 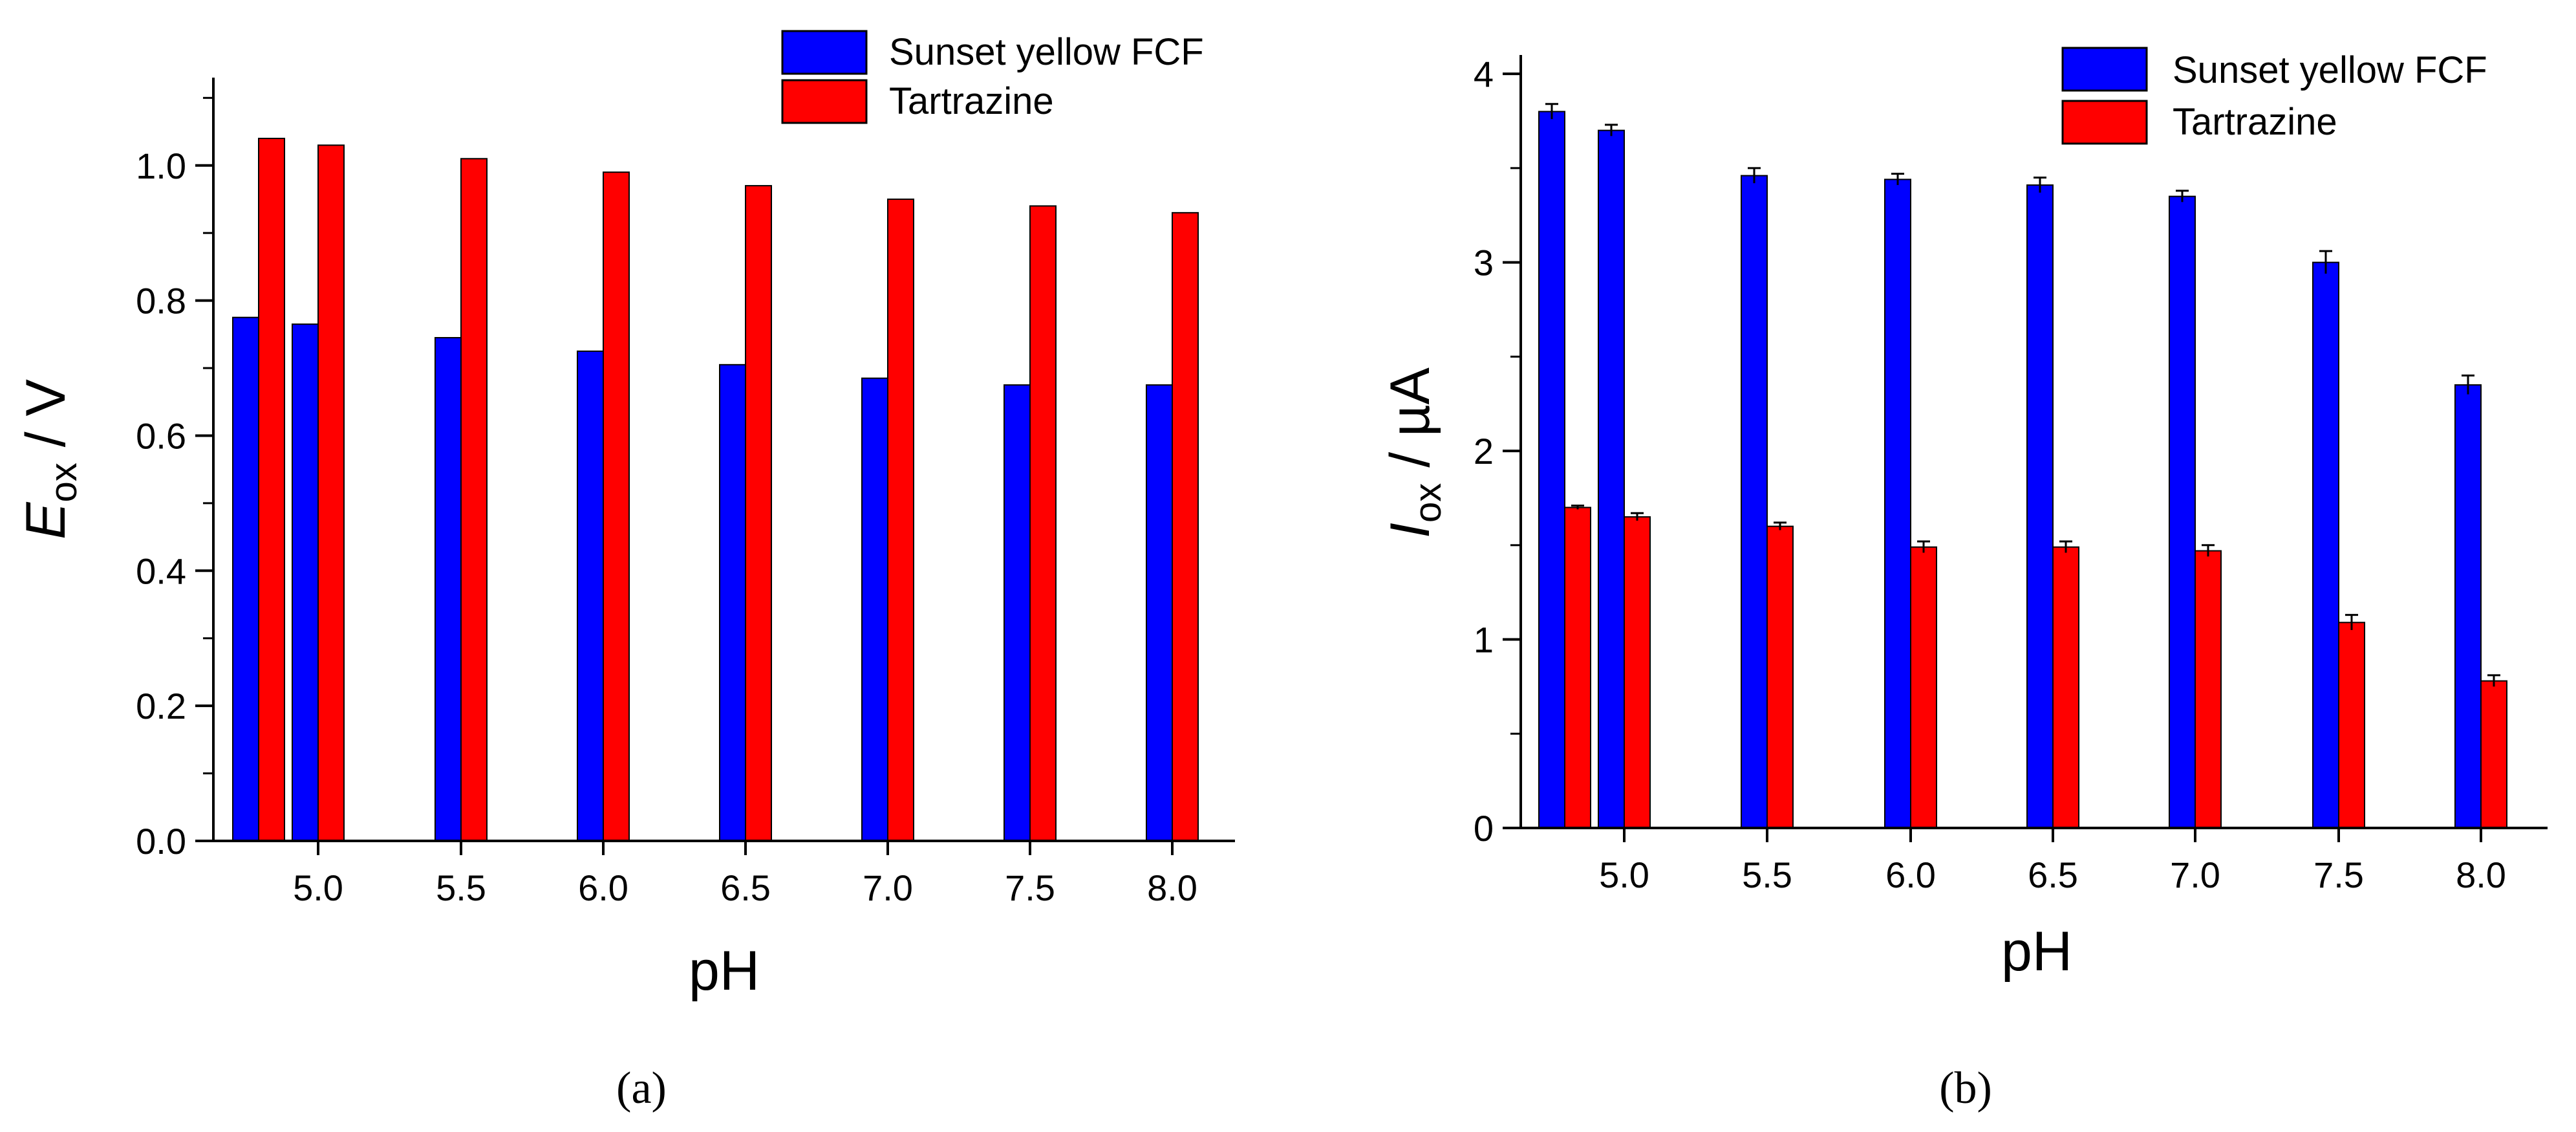 I want to click on panel-b-x-ticks: 5.0 5.5 6.0 6.5 7.0 7.5 8.0, so click(x=2052, y=862).